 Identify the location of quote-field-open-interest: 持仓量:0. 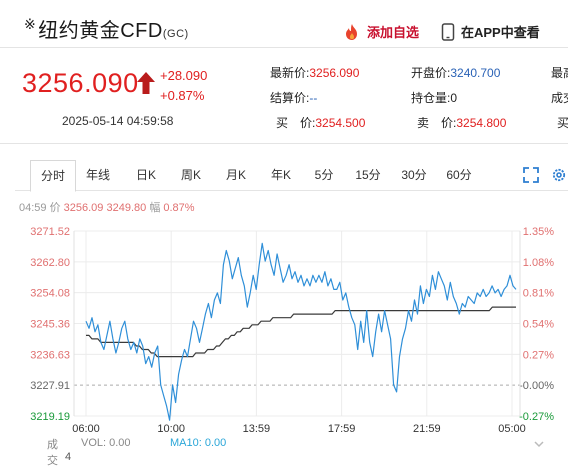
(434, 98).